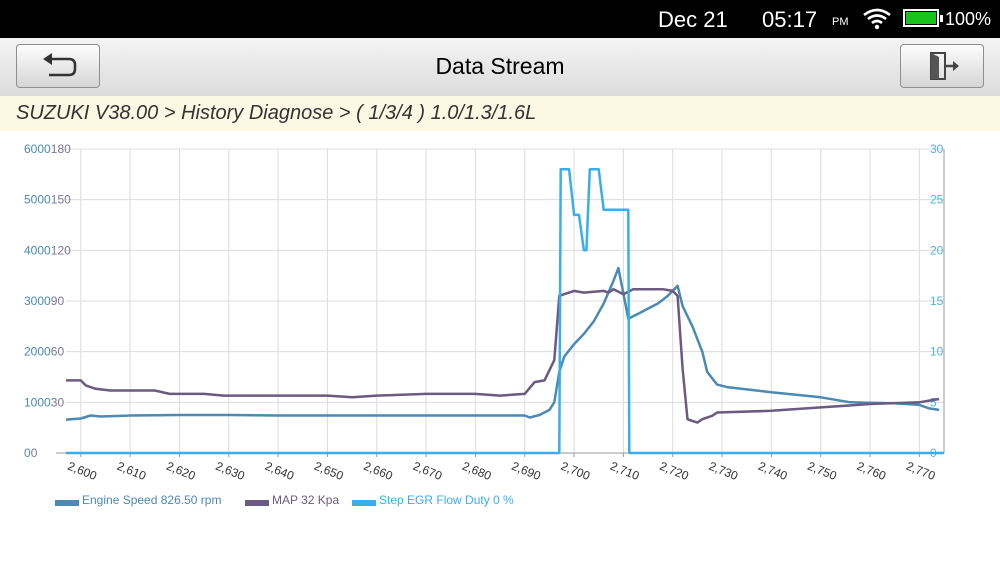 The width and height of the screenshot is (1000, 567). Describe the element at coordinates (871, 471) in the screenshot. I see `x-tick-label: 2,760` at that location.